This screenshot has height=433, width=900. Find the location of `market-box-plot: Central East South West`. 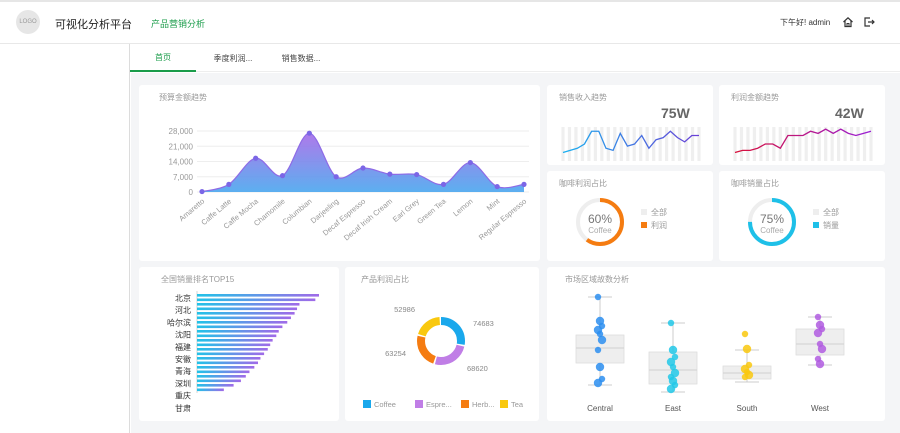

market-box-plot: Central East South West is located at coordinates (716, 344).